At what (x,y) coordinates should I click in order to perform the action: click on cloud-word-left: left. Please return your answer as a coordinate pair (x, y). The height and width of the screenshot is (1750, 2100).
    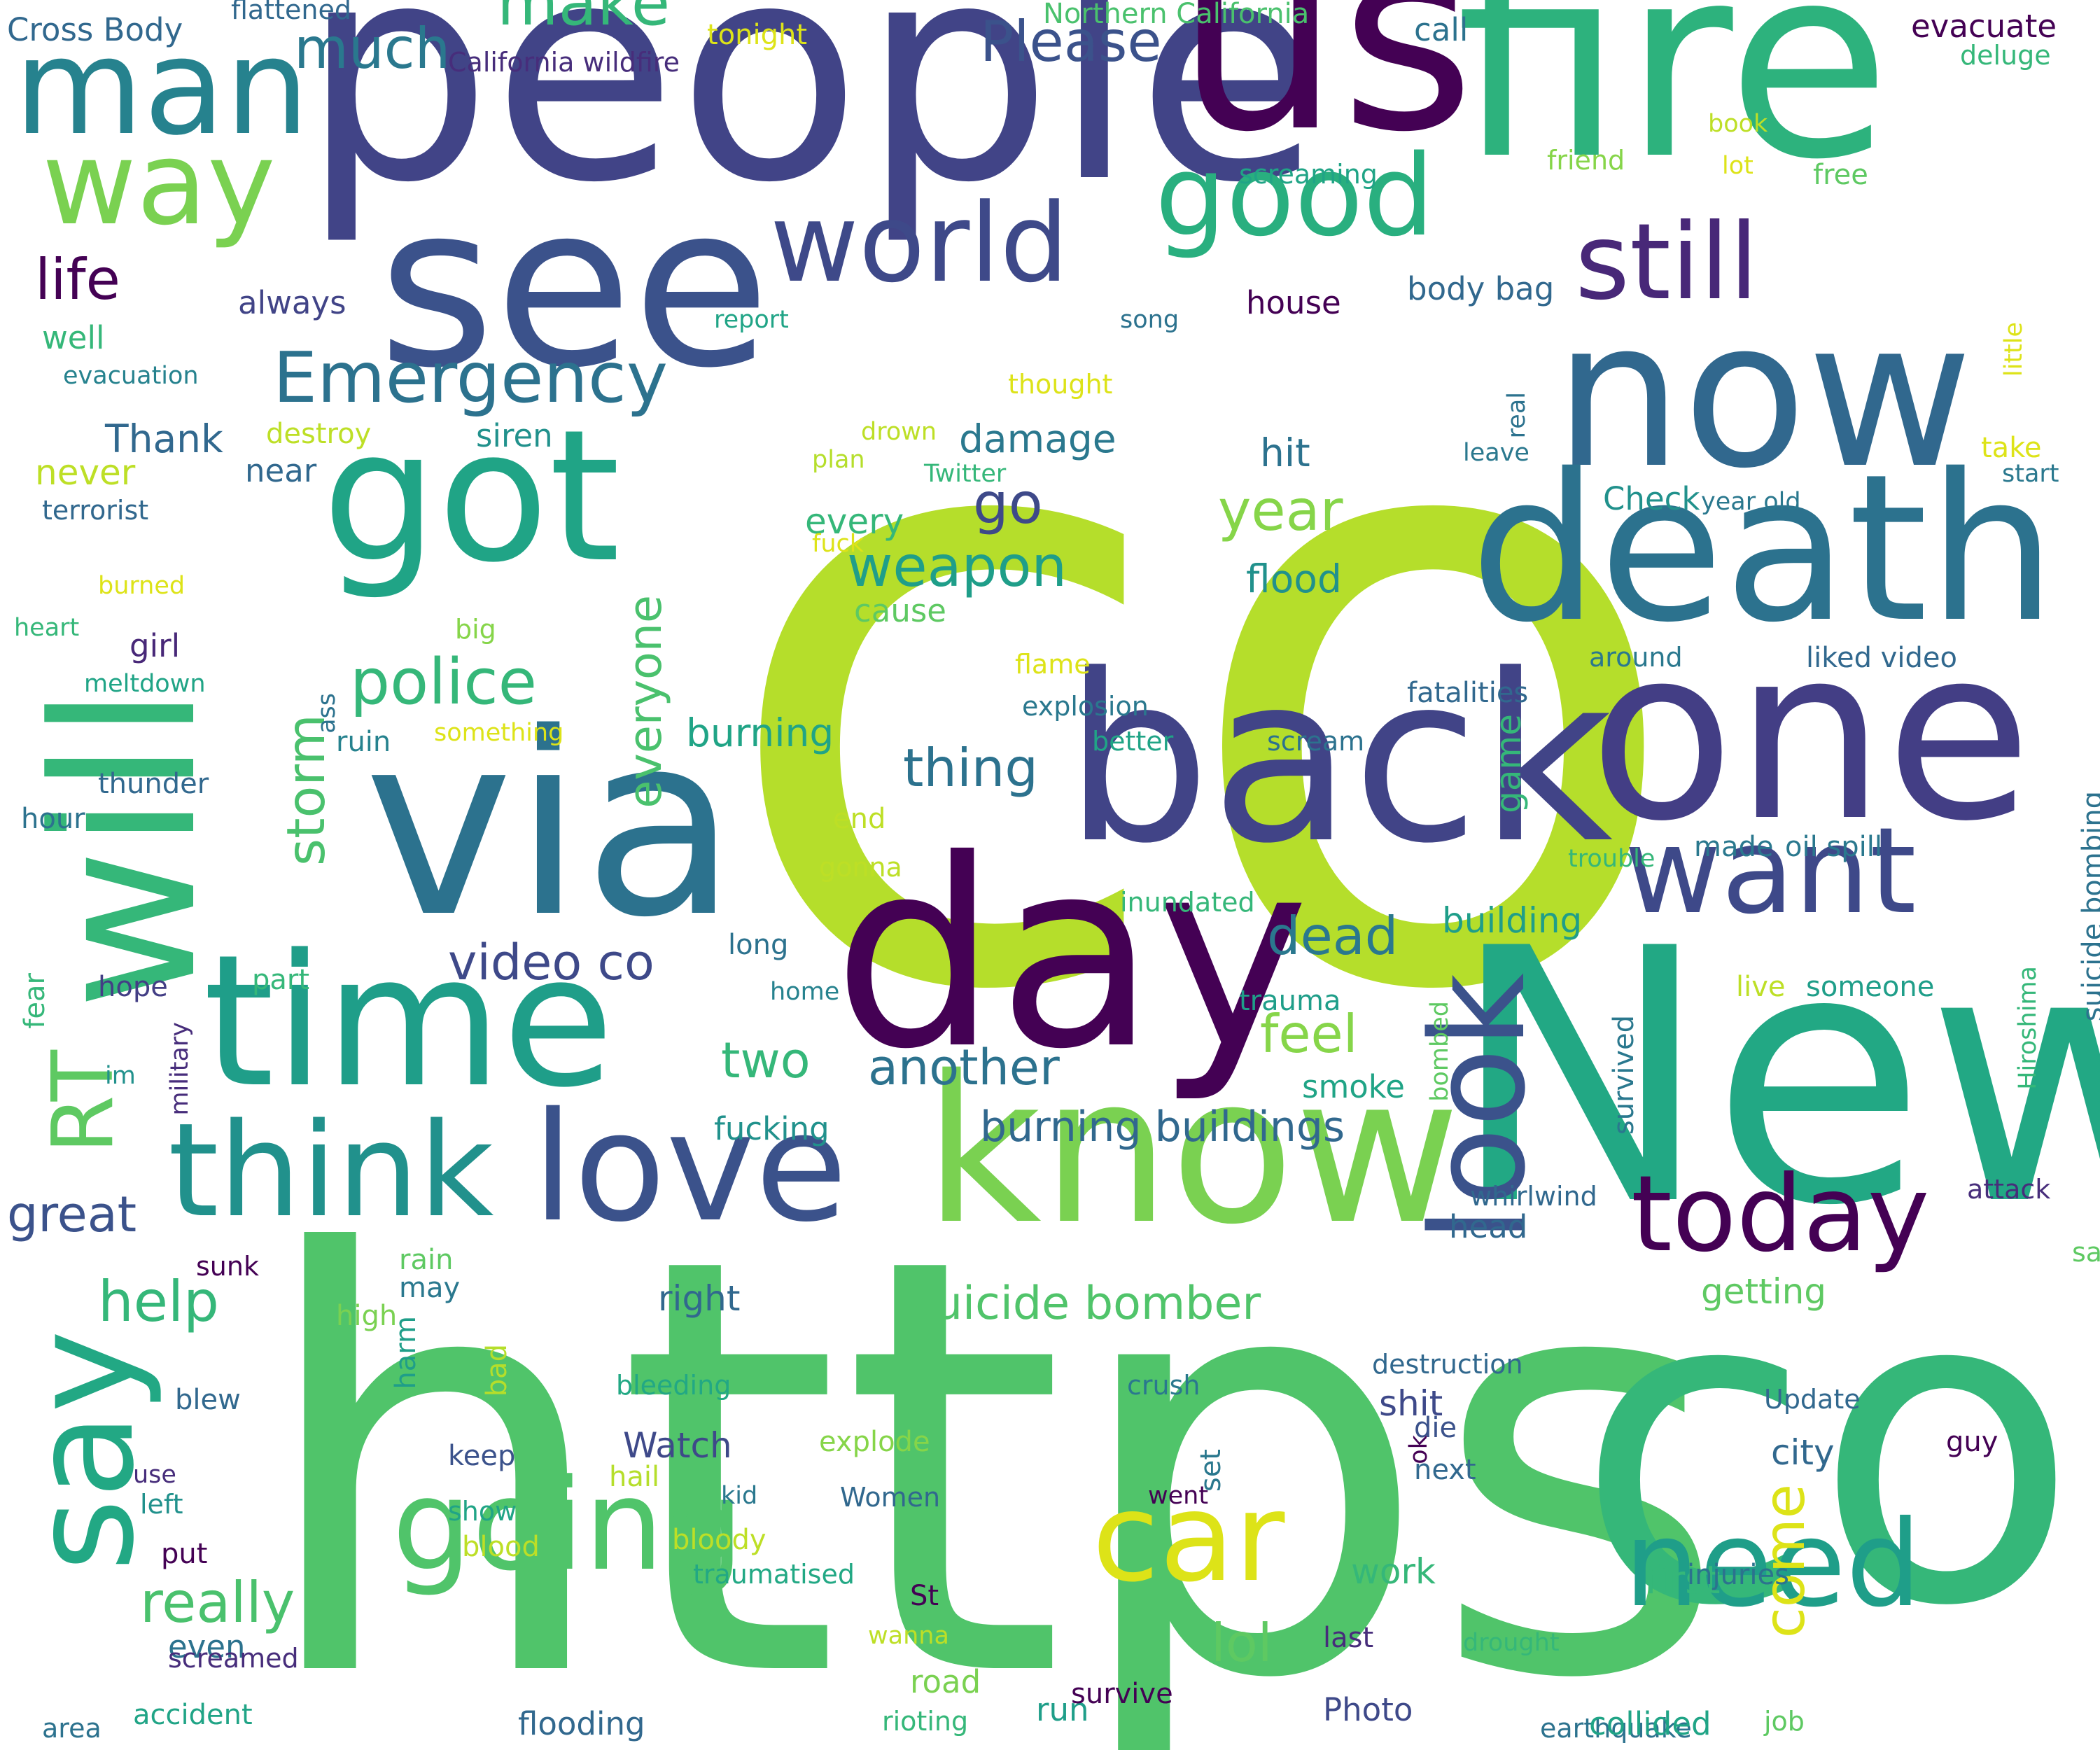
    Looking at the image, I should click on (161, 1504).